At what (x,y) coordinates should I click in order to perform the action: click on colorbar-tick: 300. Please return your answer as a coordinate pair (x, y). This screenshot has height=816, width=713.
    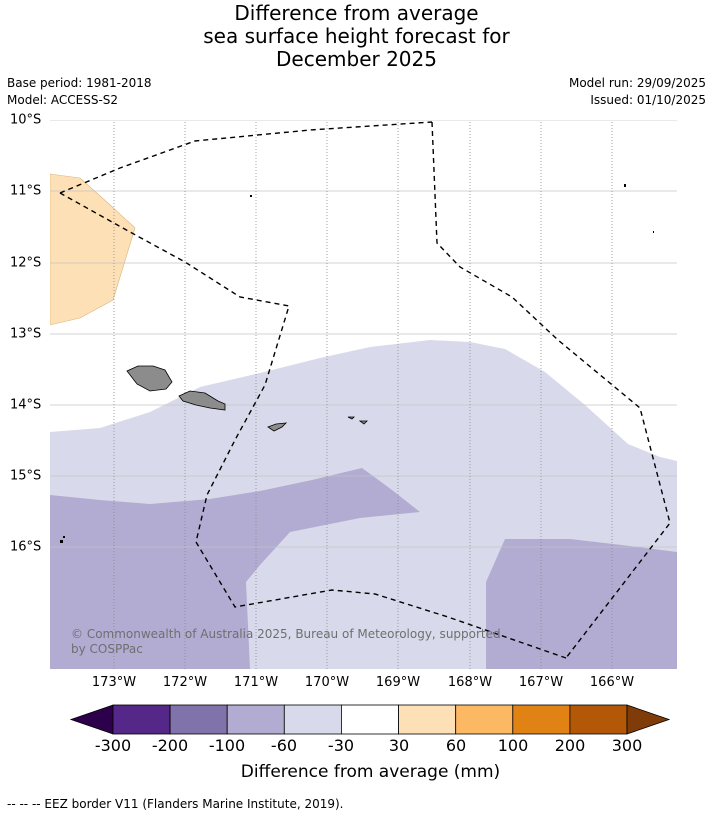
    Looking at the image, I should click on (627, 745).